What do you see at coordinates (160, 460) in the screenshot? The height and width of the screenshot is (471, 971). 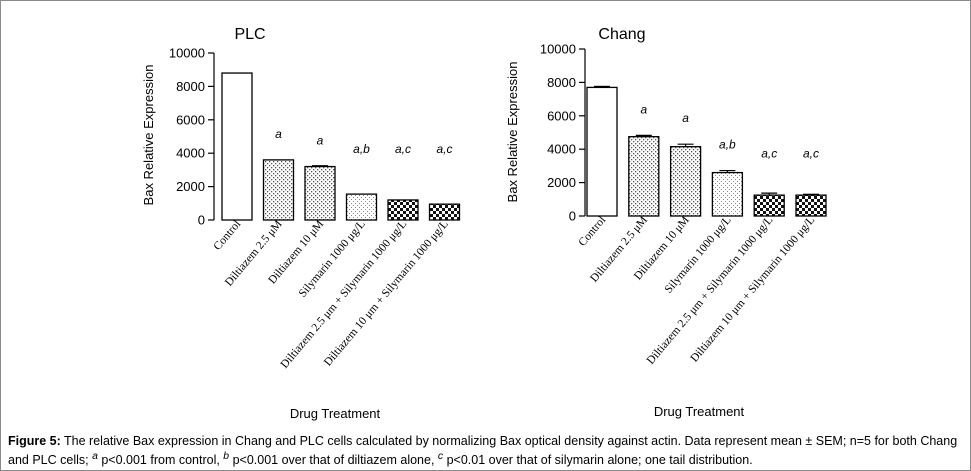 I see `footnote-a: p<0.001 from control,` at bounding box center [160, 460].